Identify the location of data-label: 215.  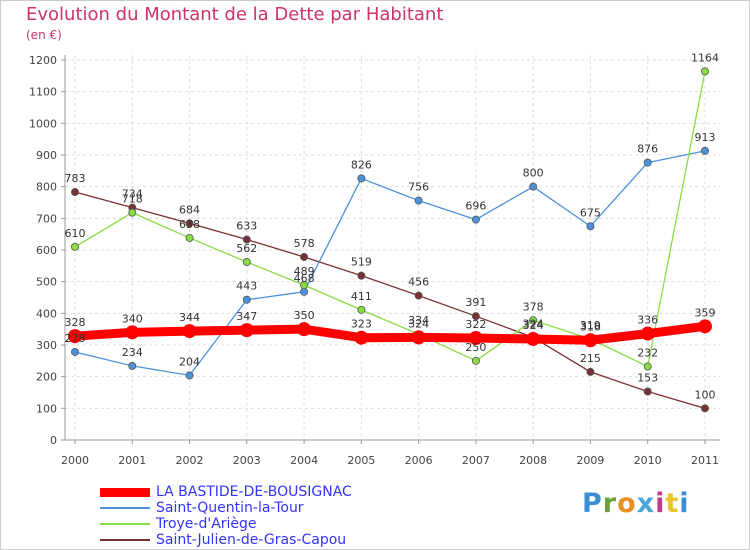
(590, 358).